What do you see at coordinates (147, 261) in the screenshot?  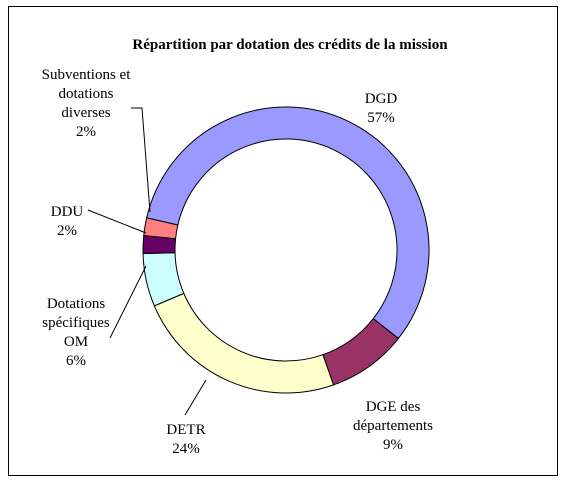 I see `leader-lines` at bounding box center [147, 261].